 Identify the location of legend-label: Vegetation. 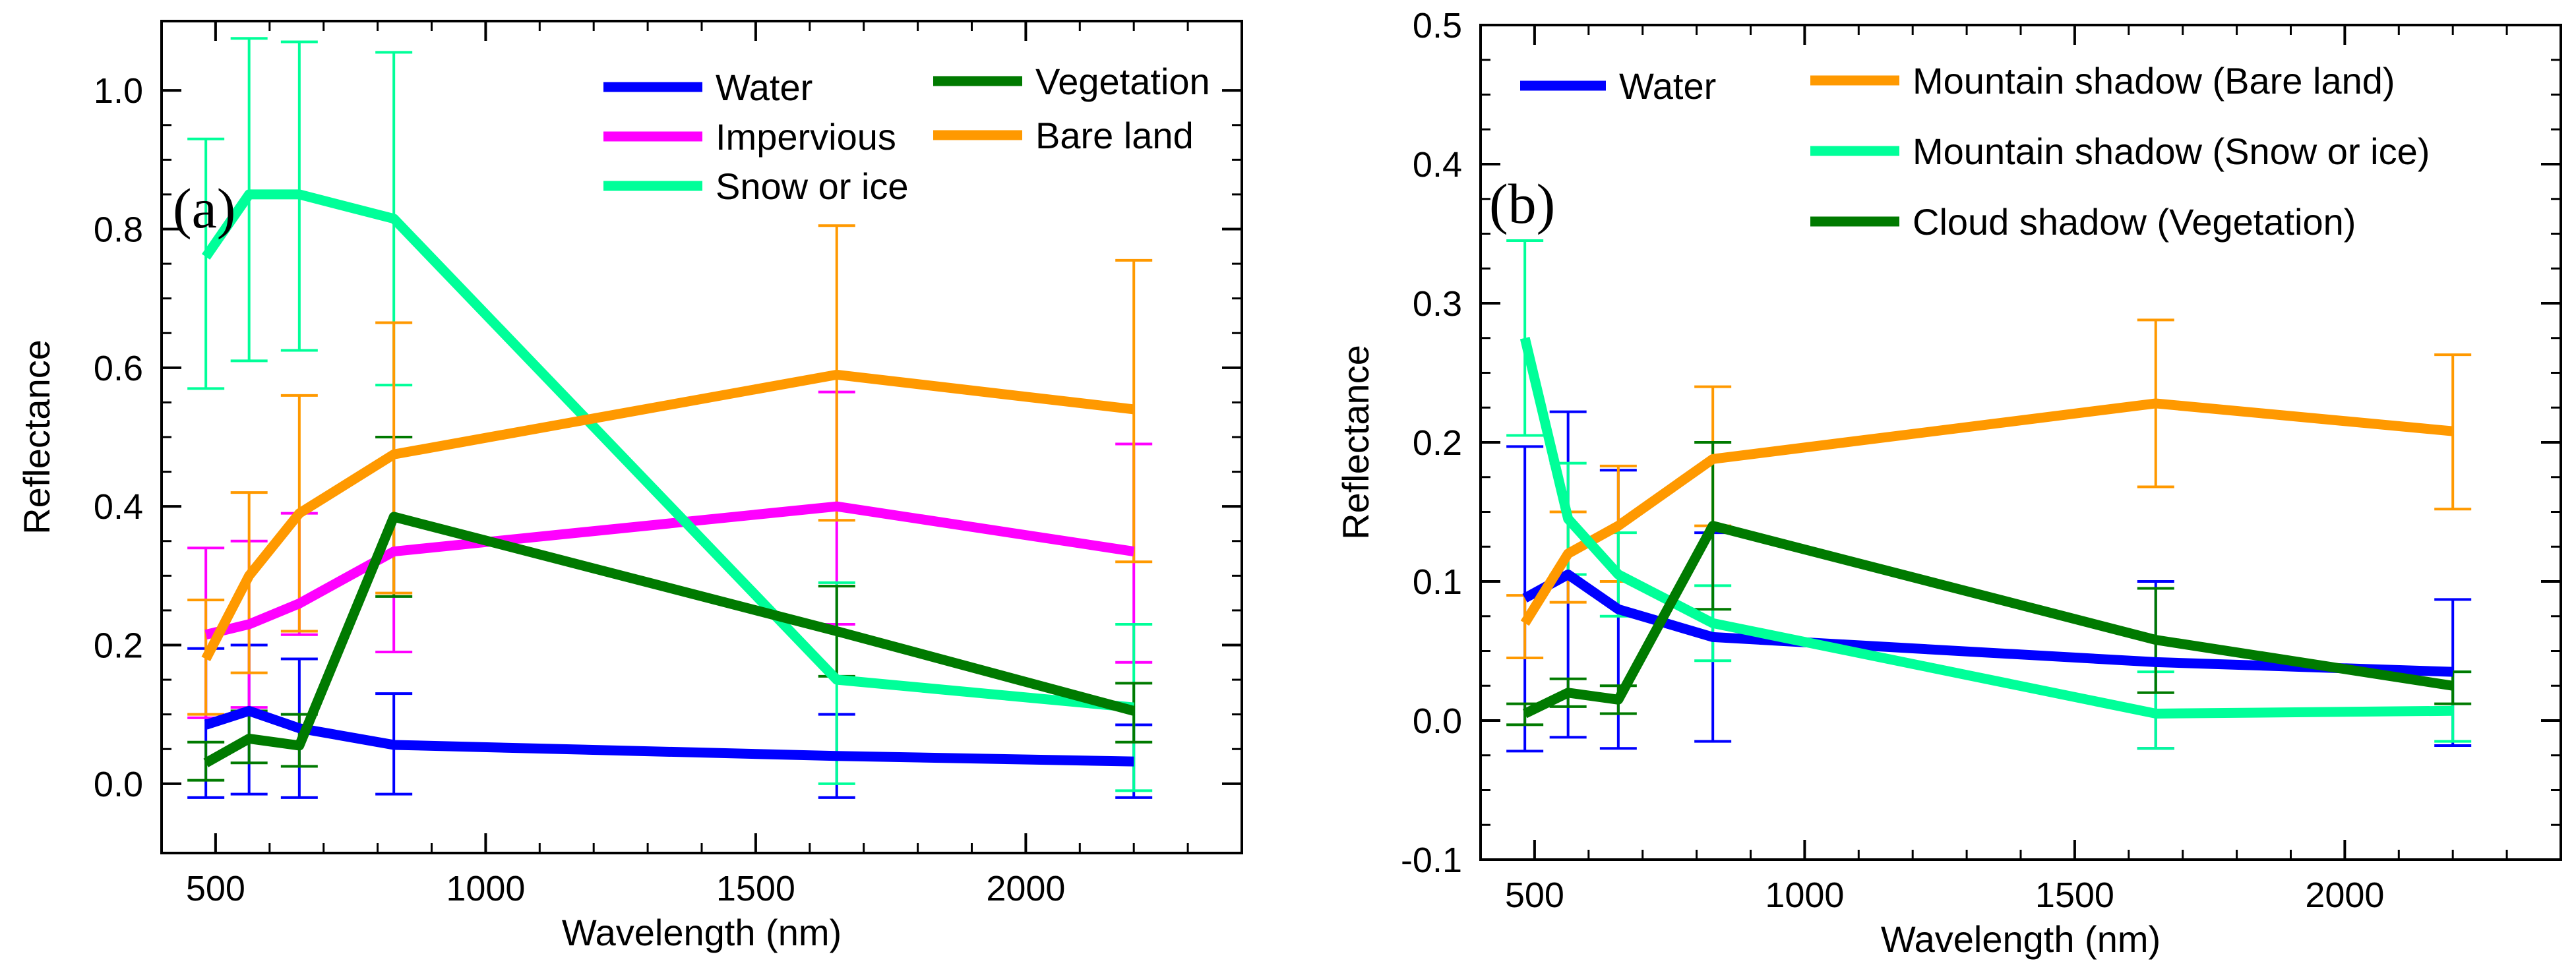
(1122, 81).